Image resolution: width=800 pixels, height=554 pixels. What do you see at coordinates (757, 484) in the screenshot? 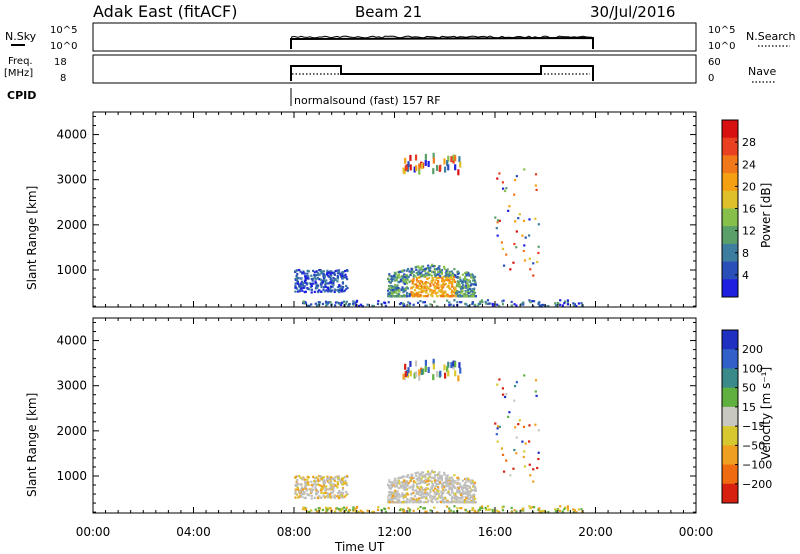
I see `colorbar-tick-label: −200` at bounding box center [757, 484].